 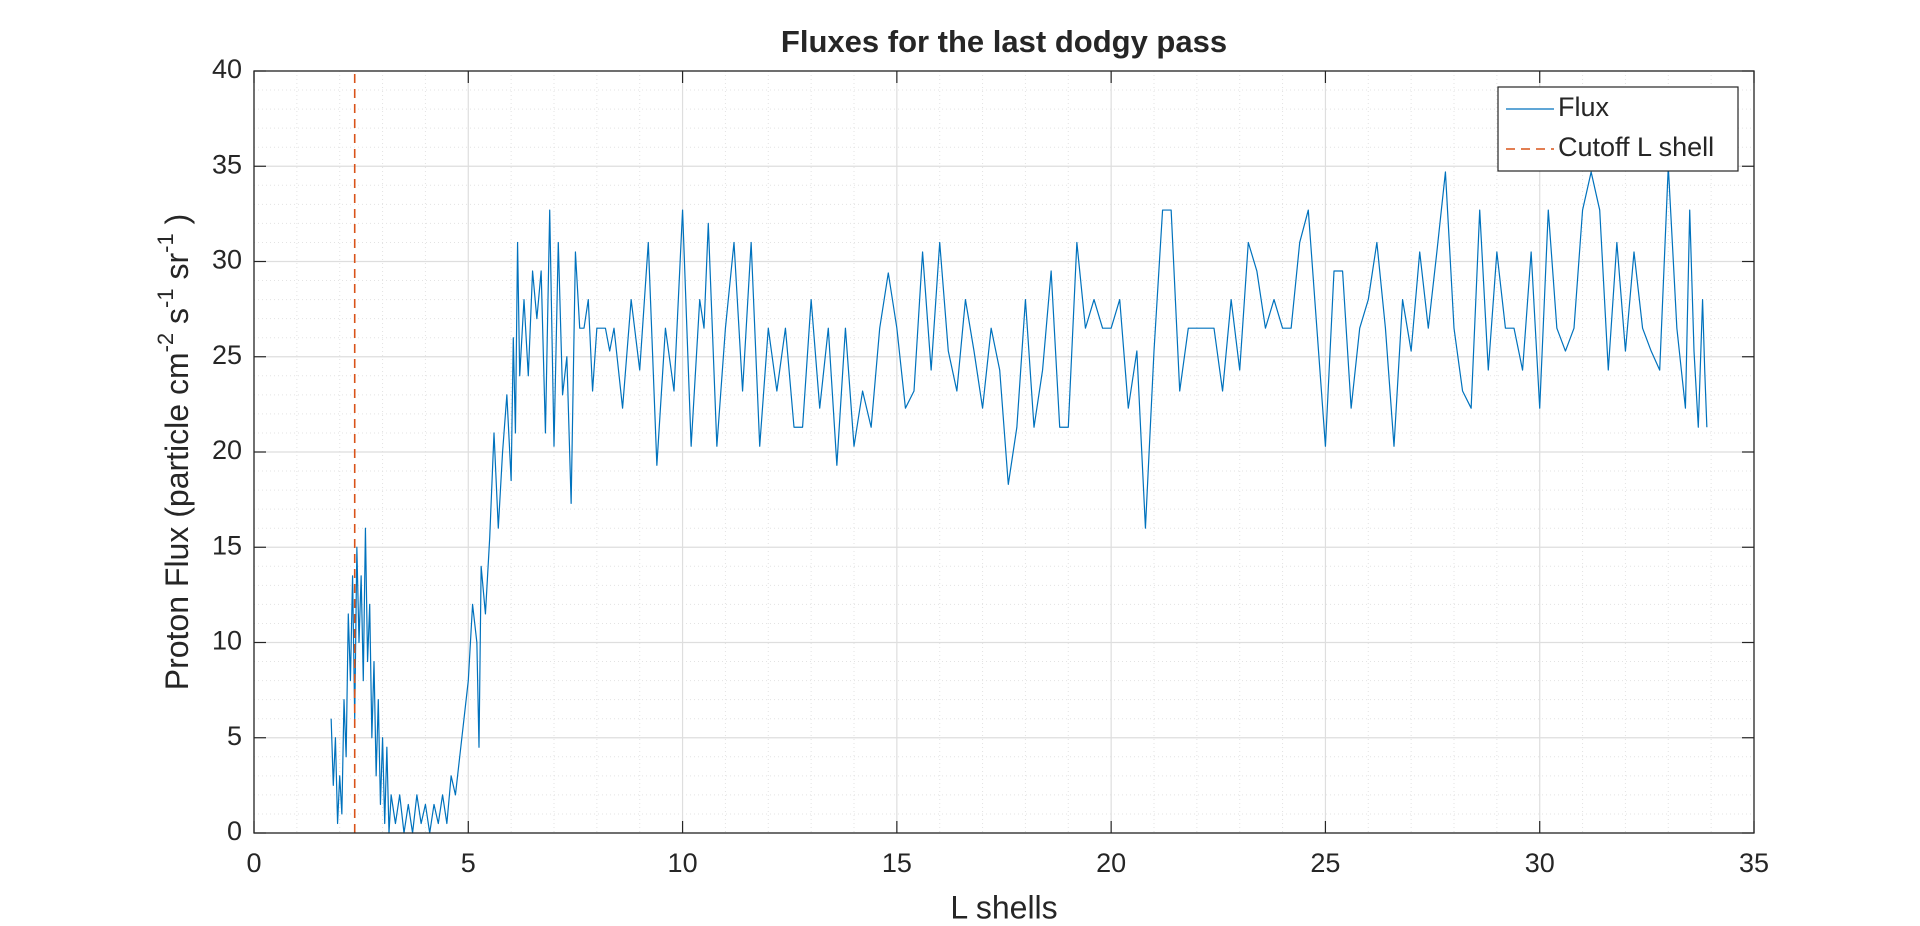 What do you see at coordinates (227, 355) in the screenshot?
I see `y-tick-label: 25` at bounding box center [227, 355].